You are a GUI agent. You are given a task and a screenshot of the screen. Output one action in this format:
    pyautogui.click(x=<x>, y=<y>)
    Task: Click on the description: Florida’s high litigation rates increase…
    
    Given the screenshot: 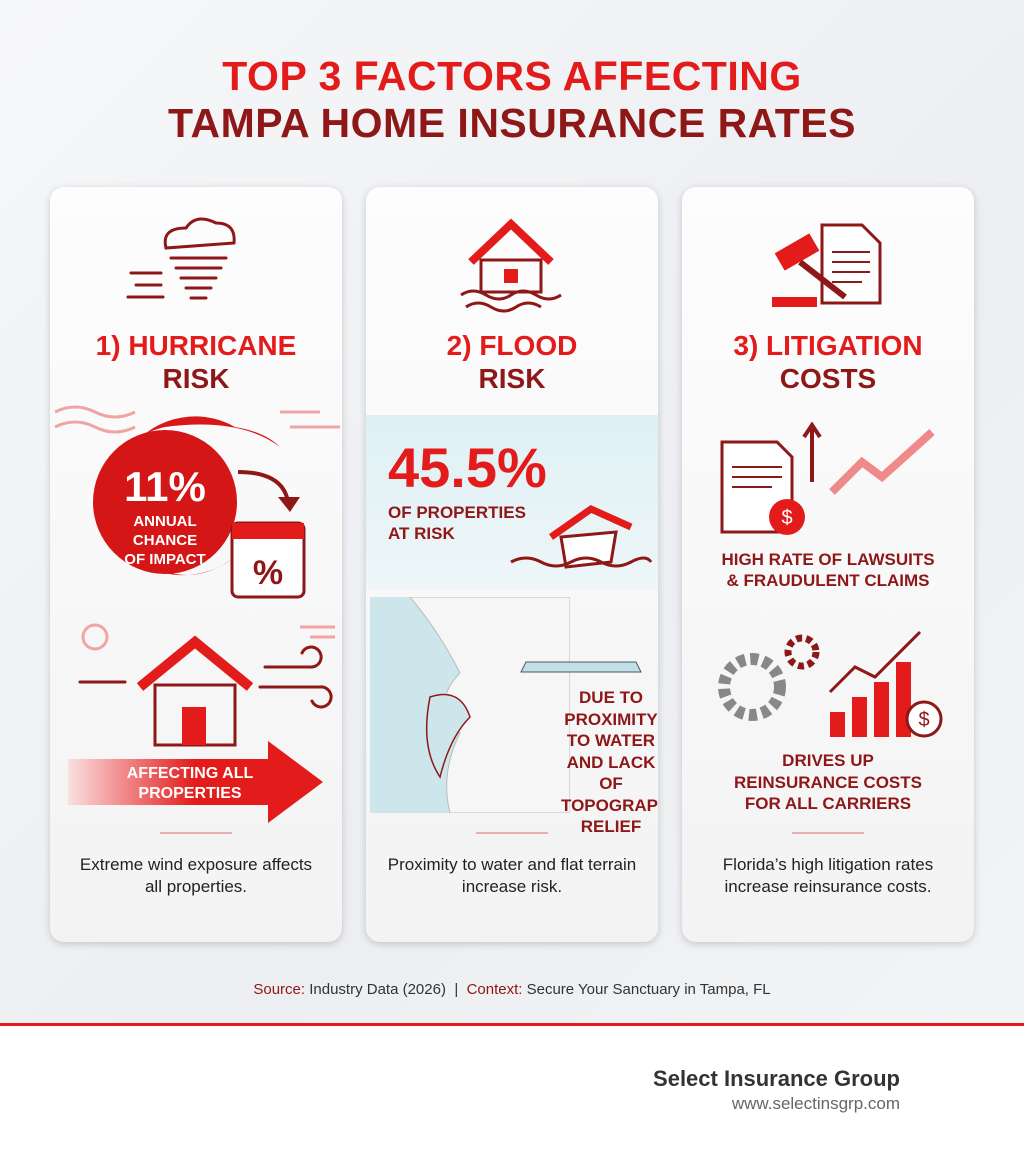 What is the action you would take?
    pyautogui.click(x=828, y=875)
    